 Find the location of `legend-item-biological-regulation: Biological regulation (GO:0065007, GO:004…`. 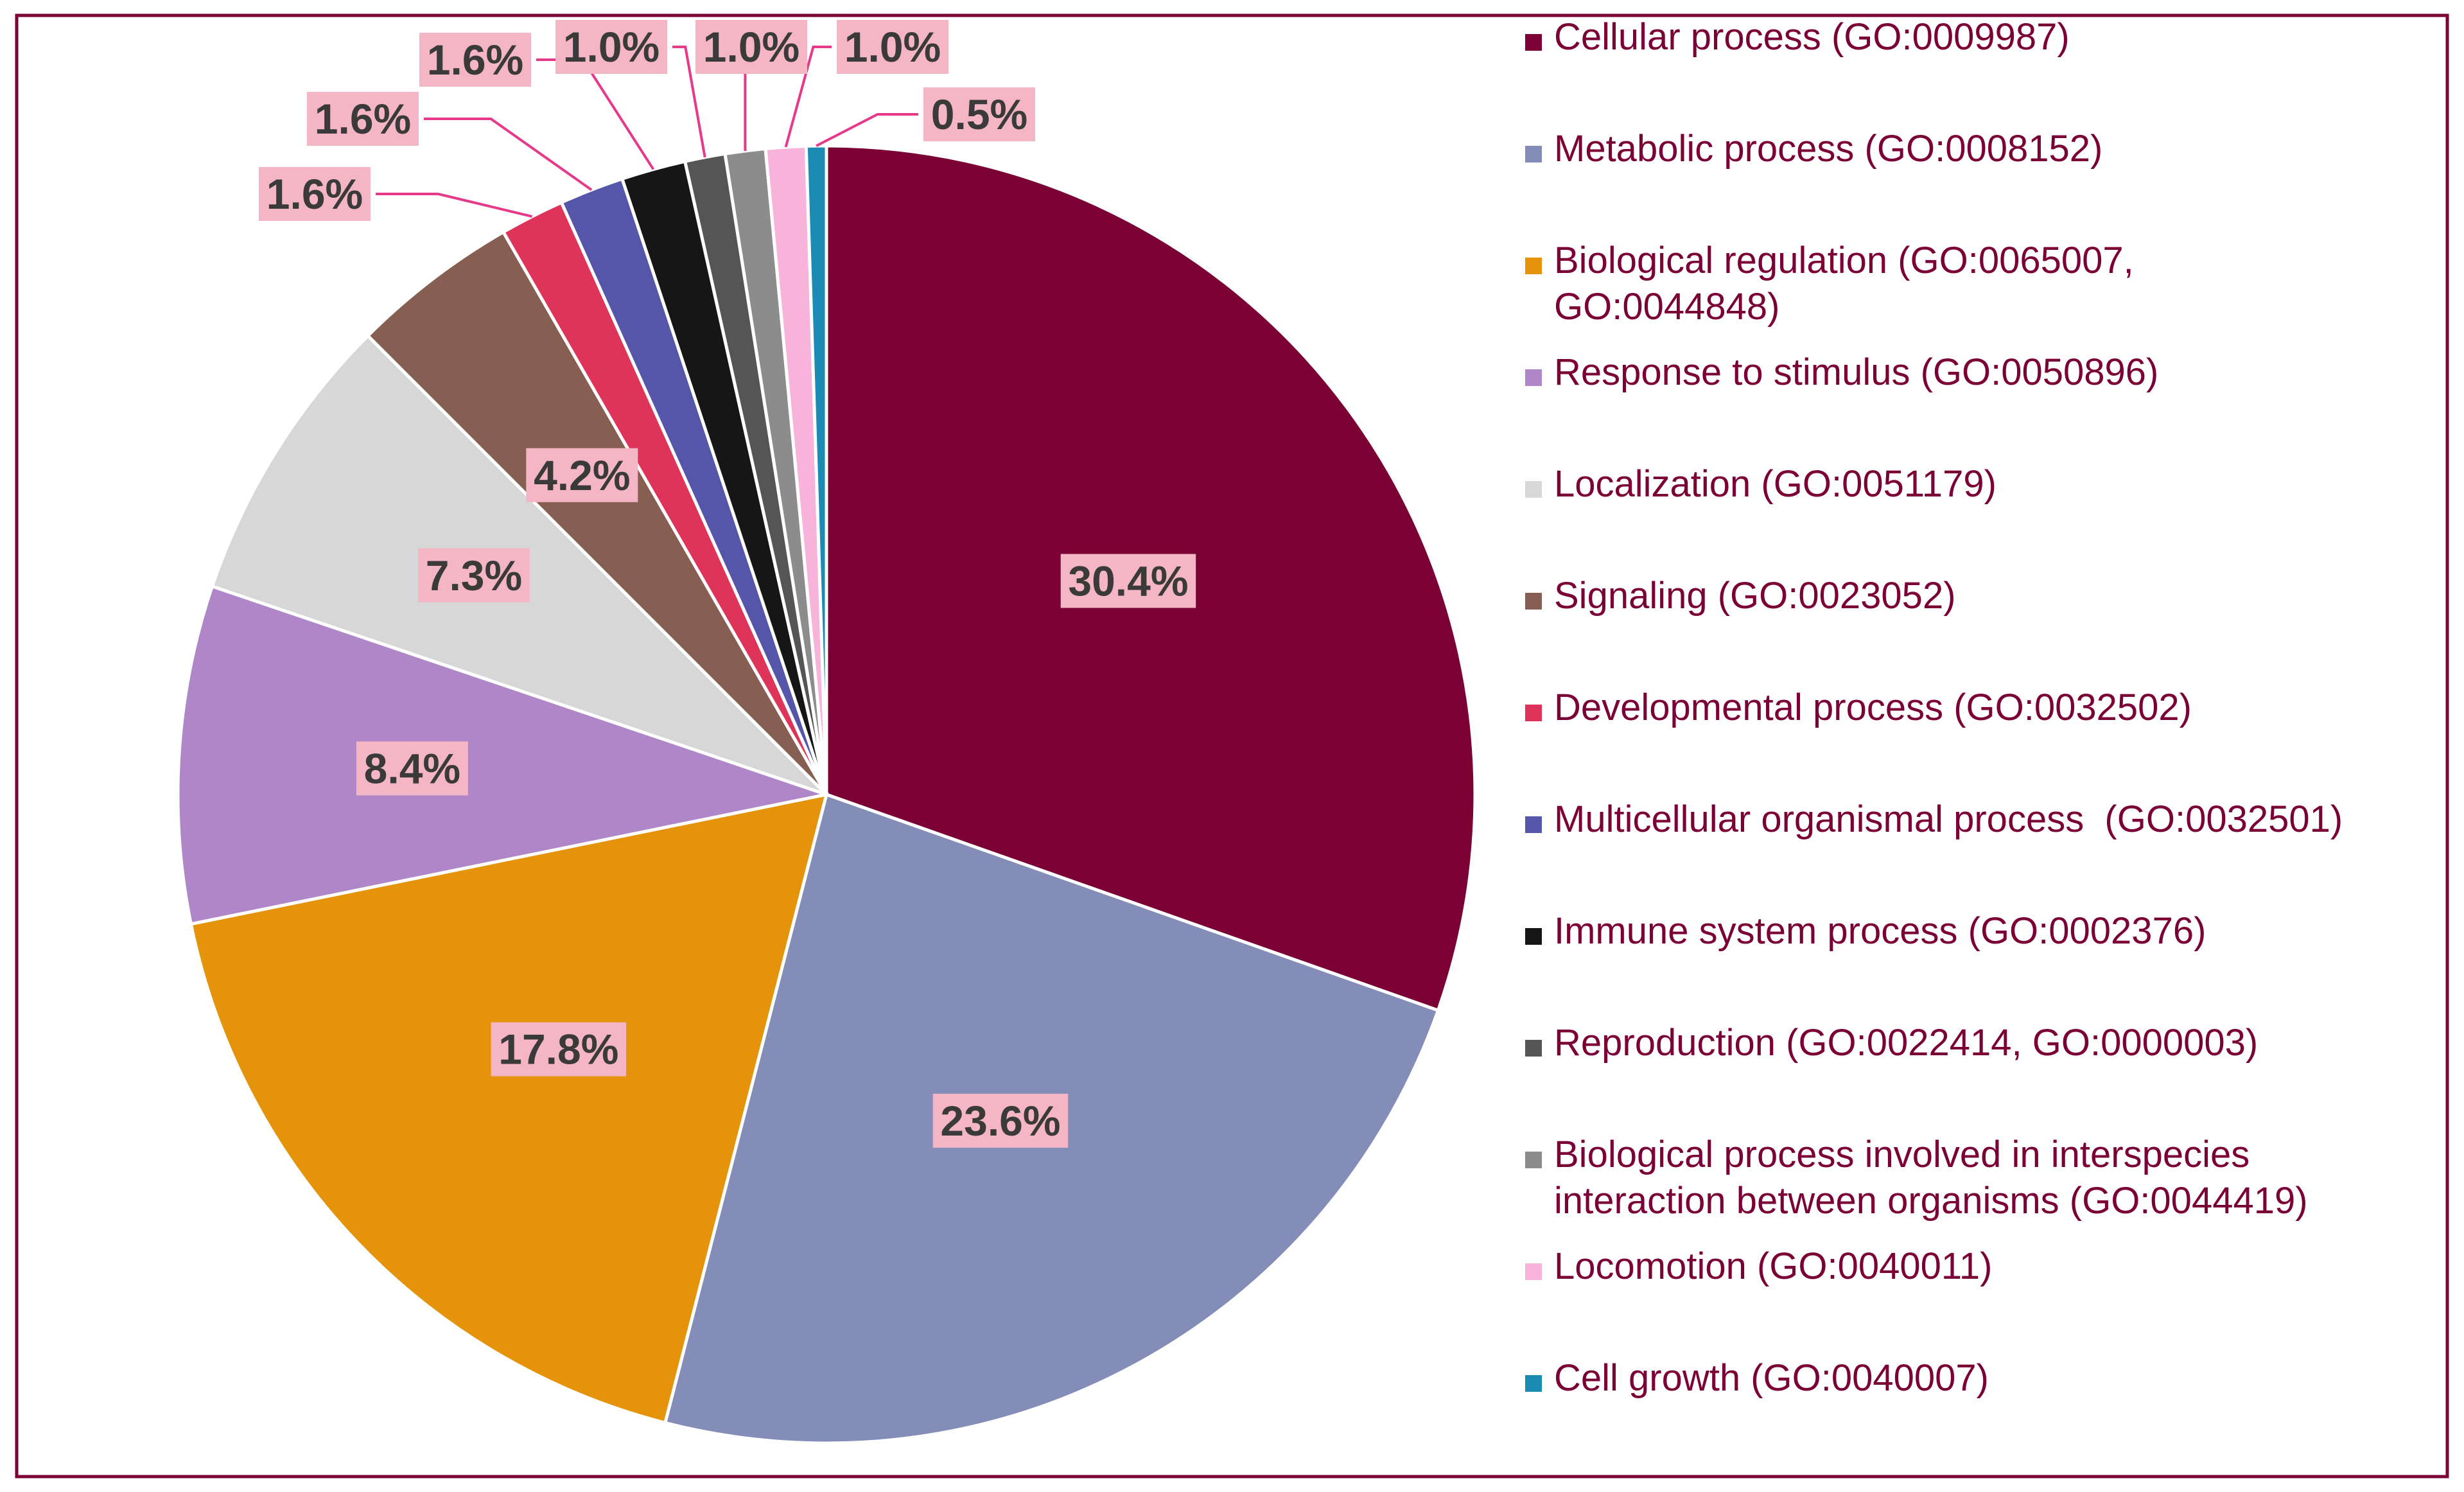

legend-item-biological-regulation: Biological regulation (GO:0065007, GO:004… is located at coordinates (1830, 284).